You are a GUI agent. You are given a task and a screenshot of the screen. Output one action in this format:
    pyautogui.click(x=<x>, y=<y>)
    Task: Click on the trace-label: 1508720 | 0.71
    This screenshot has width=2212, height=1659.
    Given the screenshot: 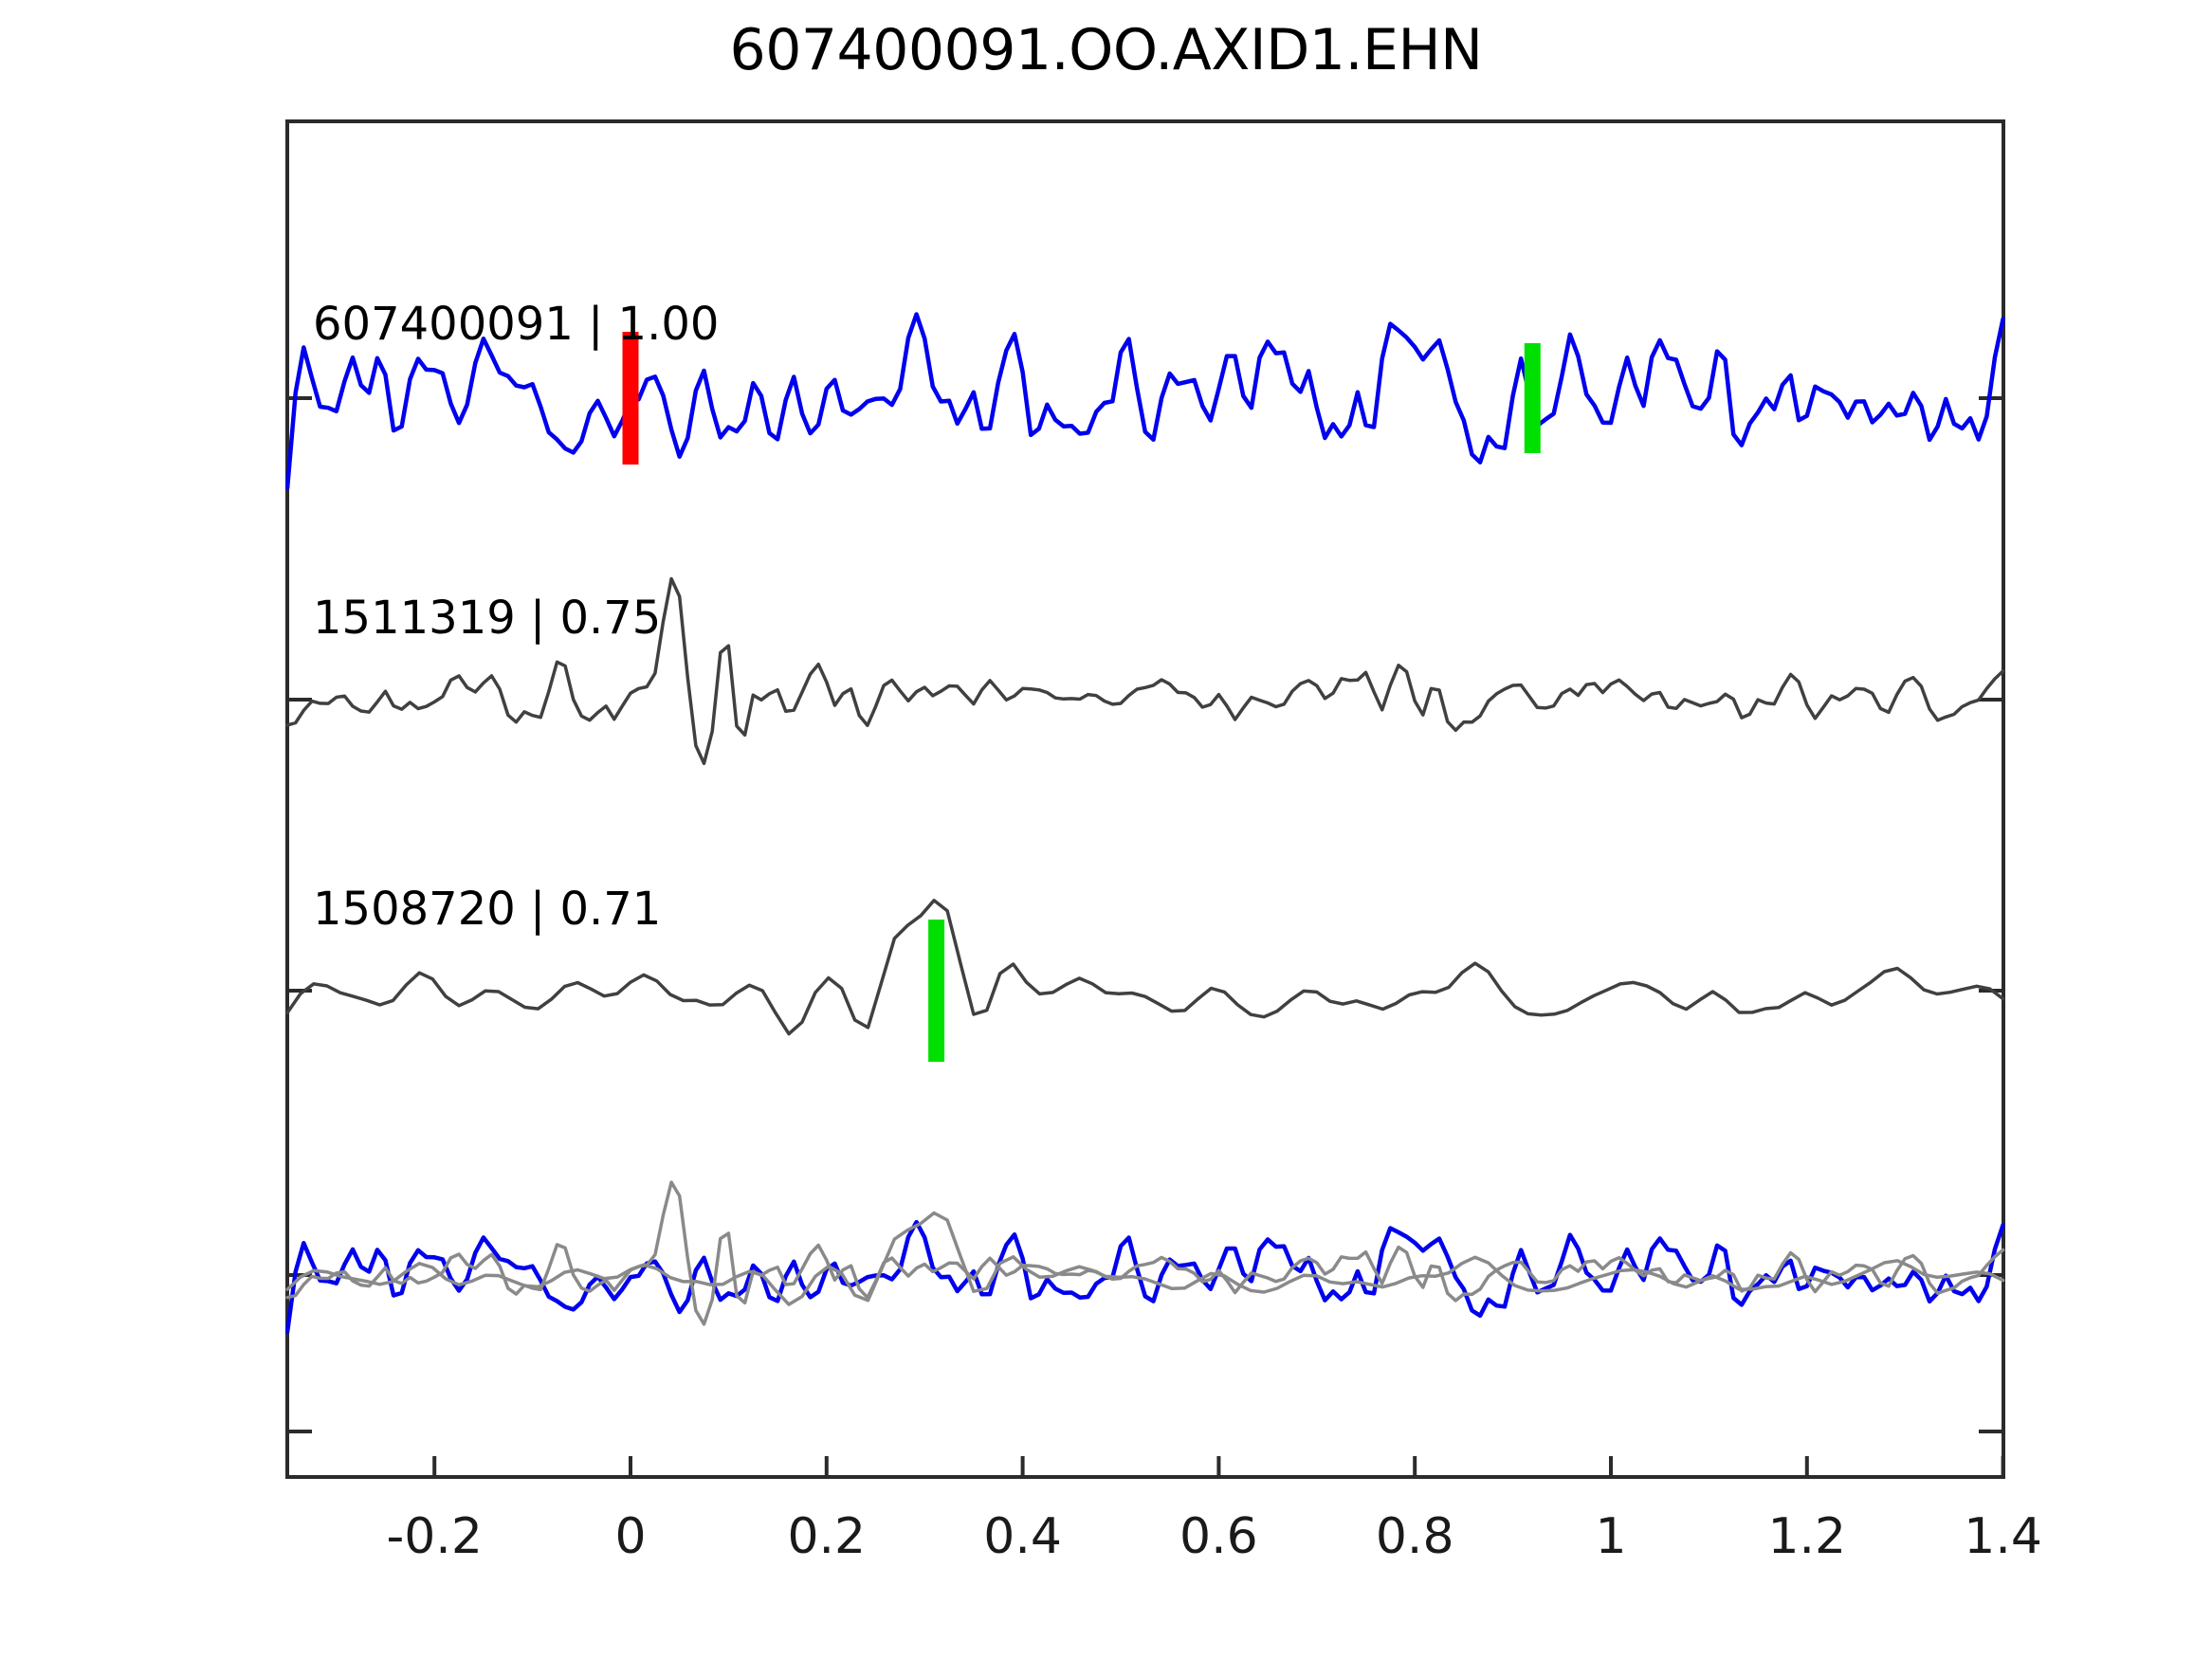 What is the action you would take?
    pyautogui.click(x=487, y=909)
    